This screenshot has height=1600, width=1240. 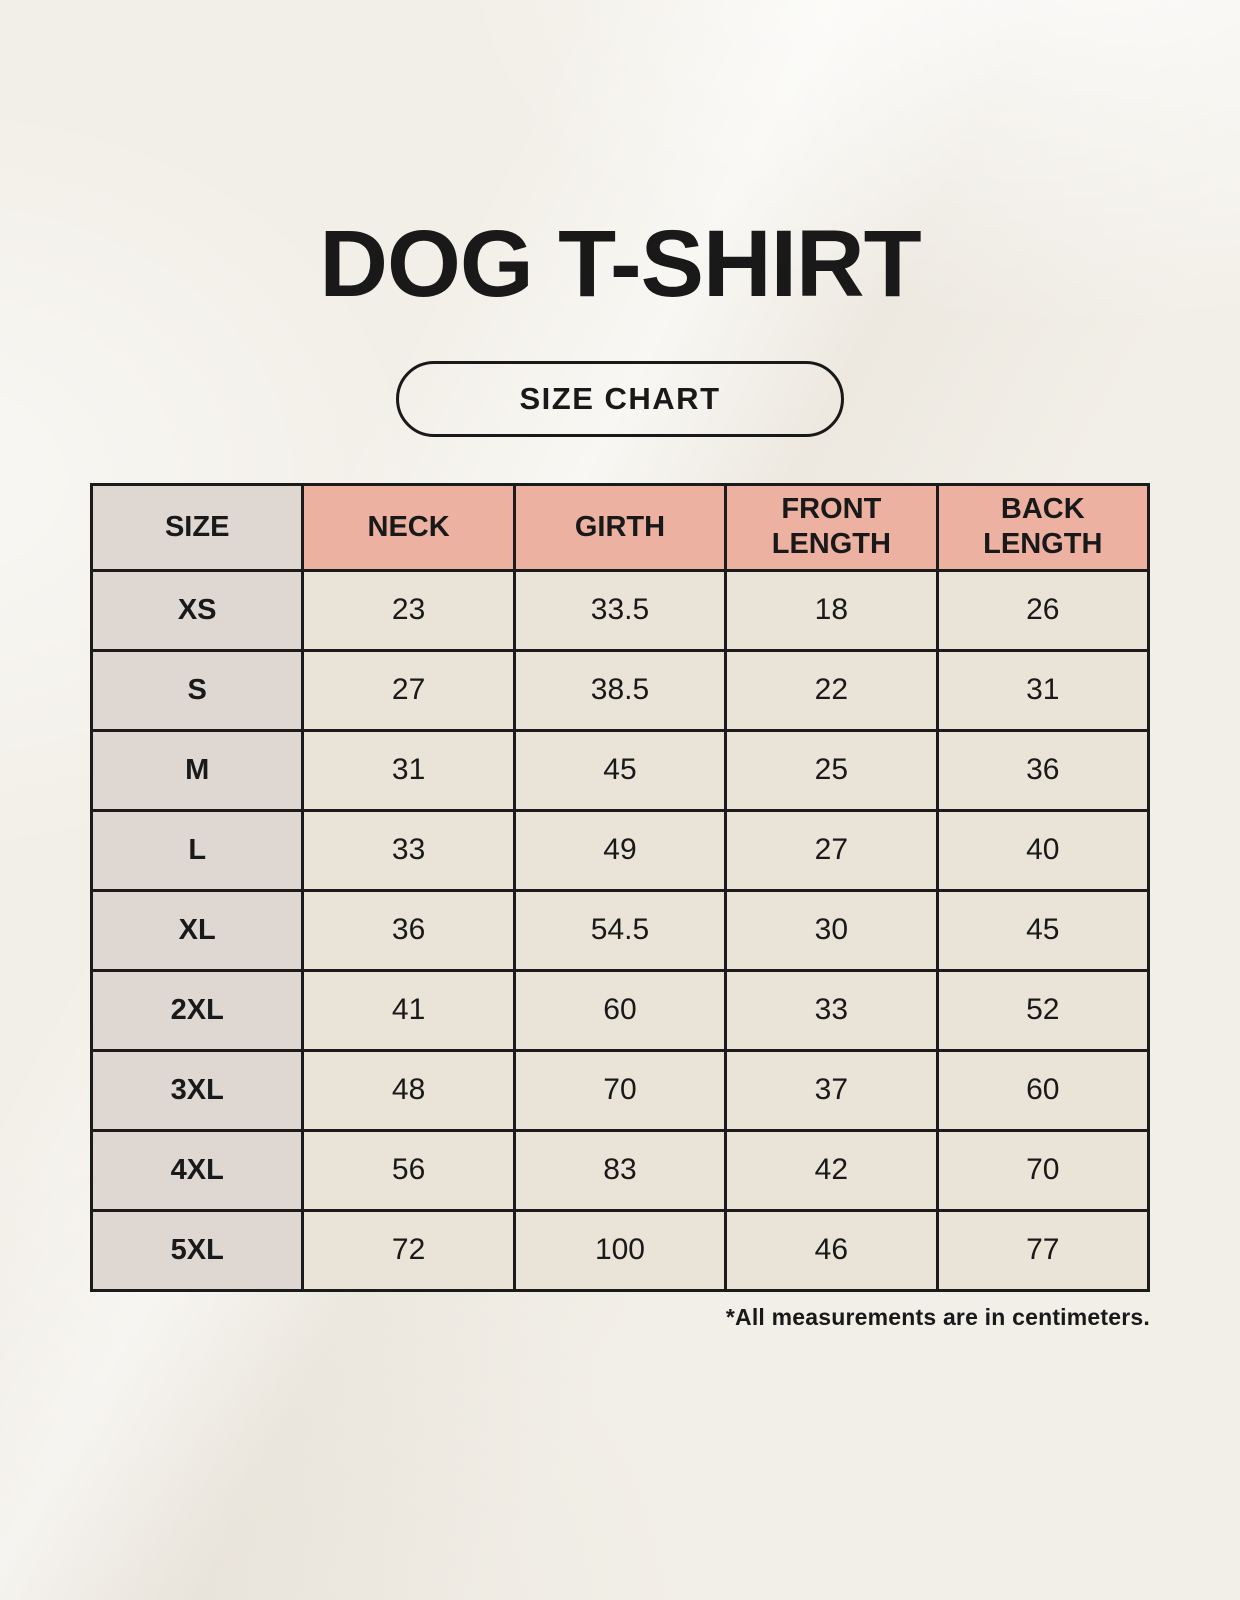 I want to click on value-5xl-neck: 72, so click(x=408, y=1250).